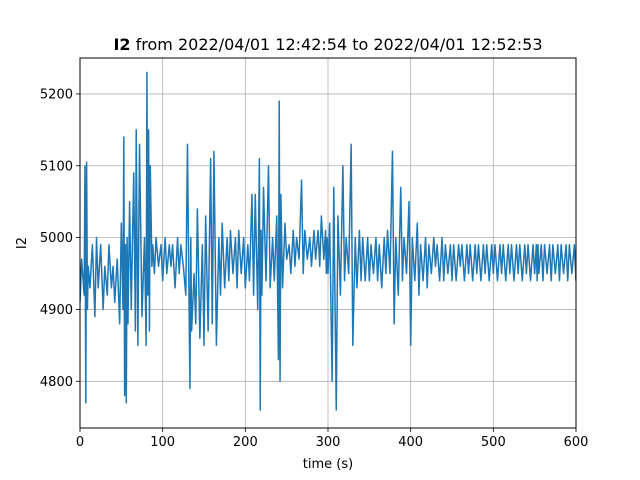 This screenshot has width=640, height=480. Describe the element at coordinates (56, 382) in the screenshot. I see `y-tick-label: 4800` at that location.